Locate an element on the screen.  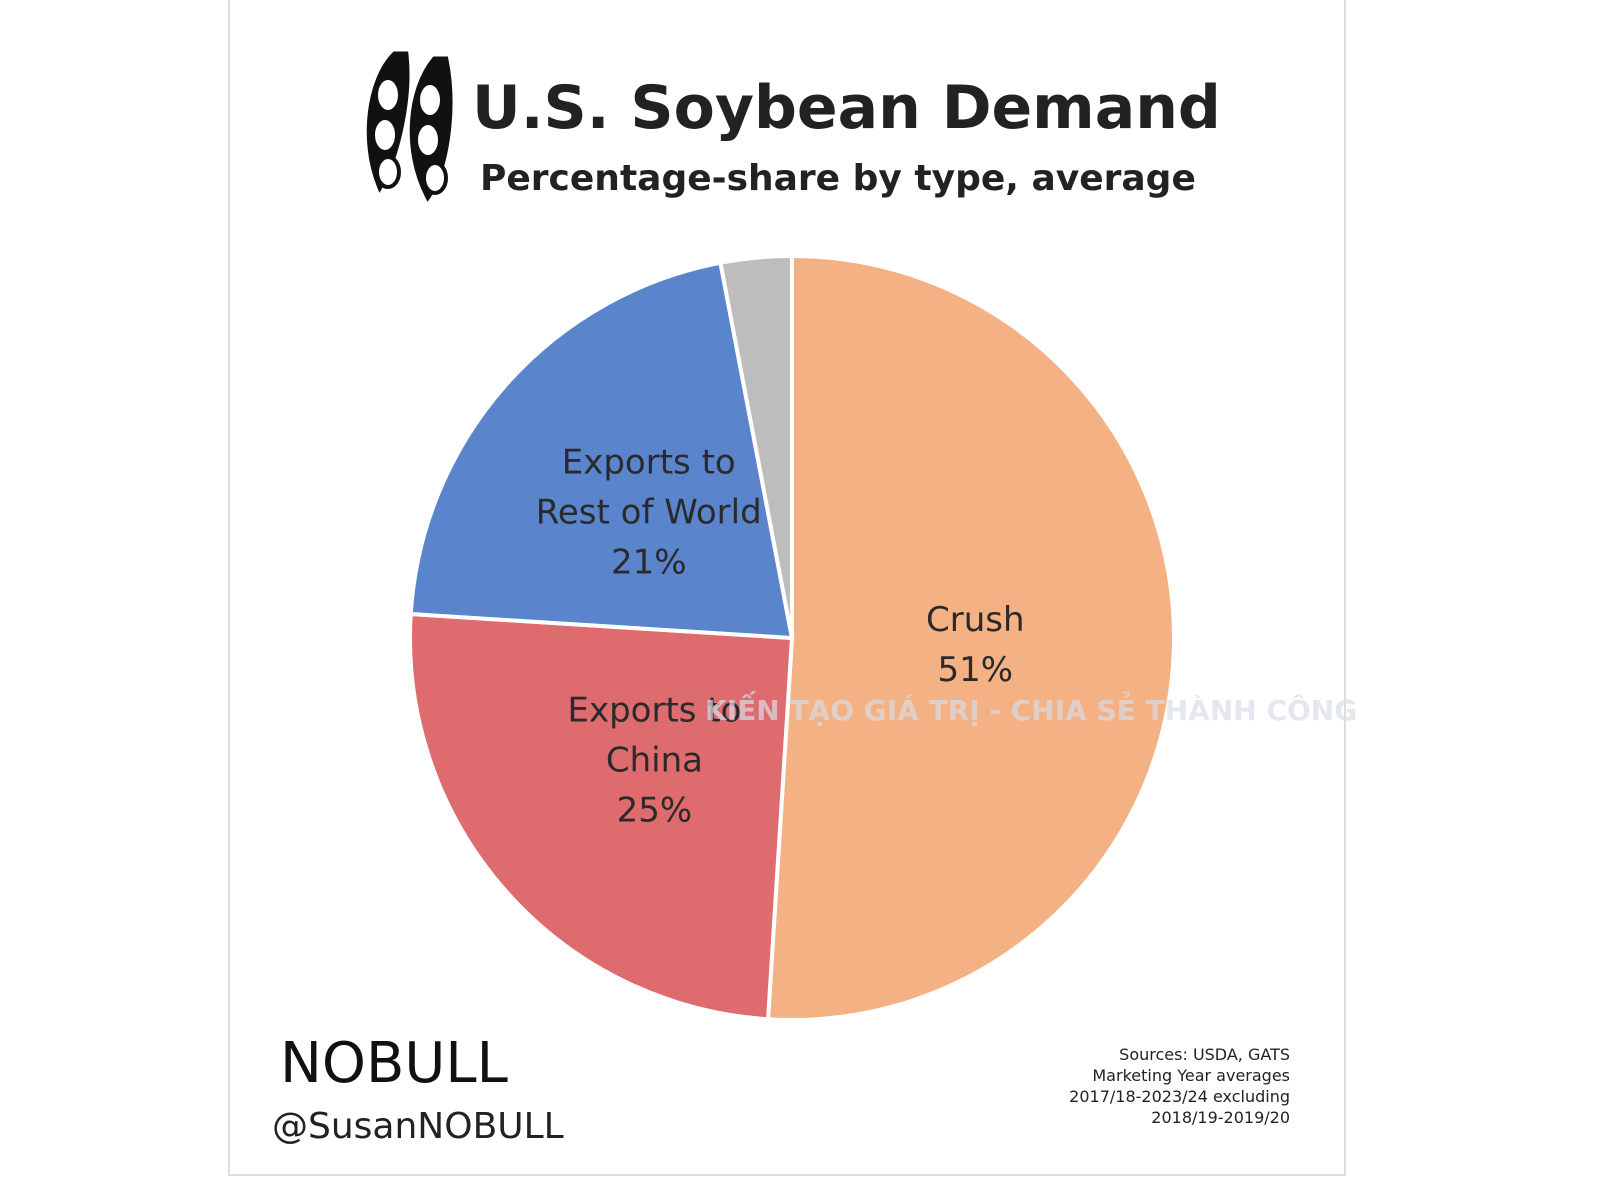
slice-percent-label: 21% is located at coordinates (649, 563).